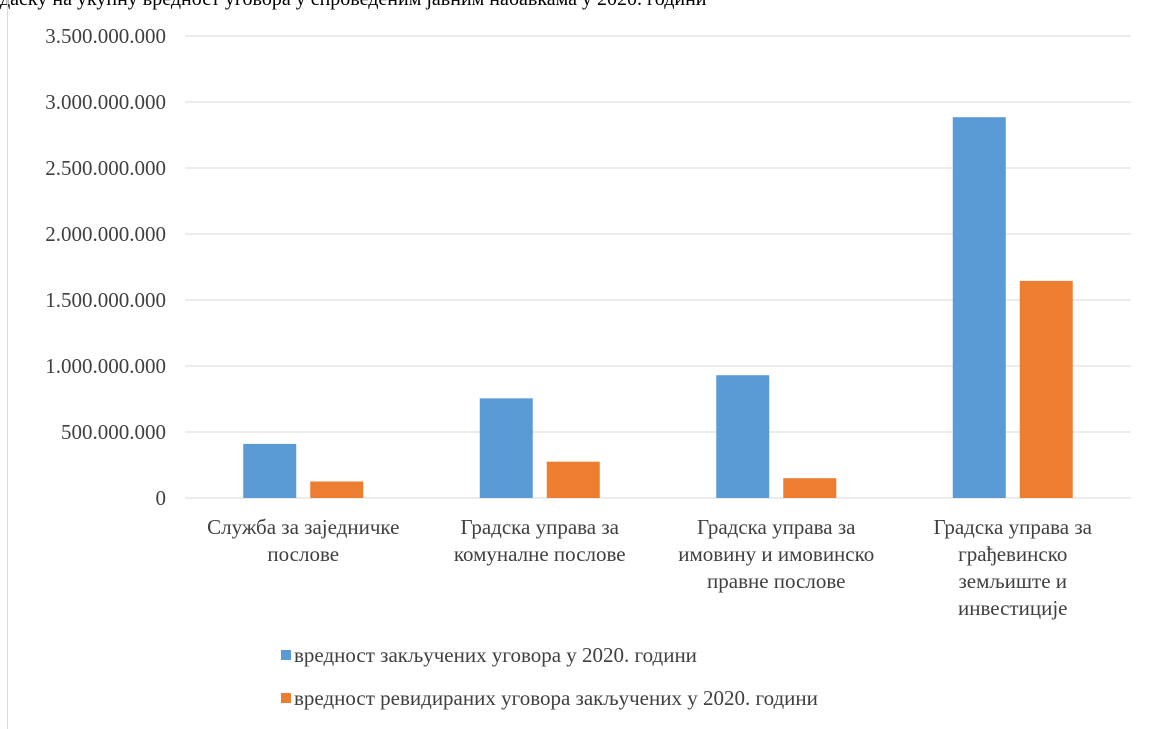  What do you see at coordinates (161, 498) in the screenshot?
I see `y-tick-label: 0` at bounding box center [161, 498].